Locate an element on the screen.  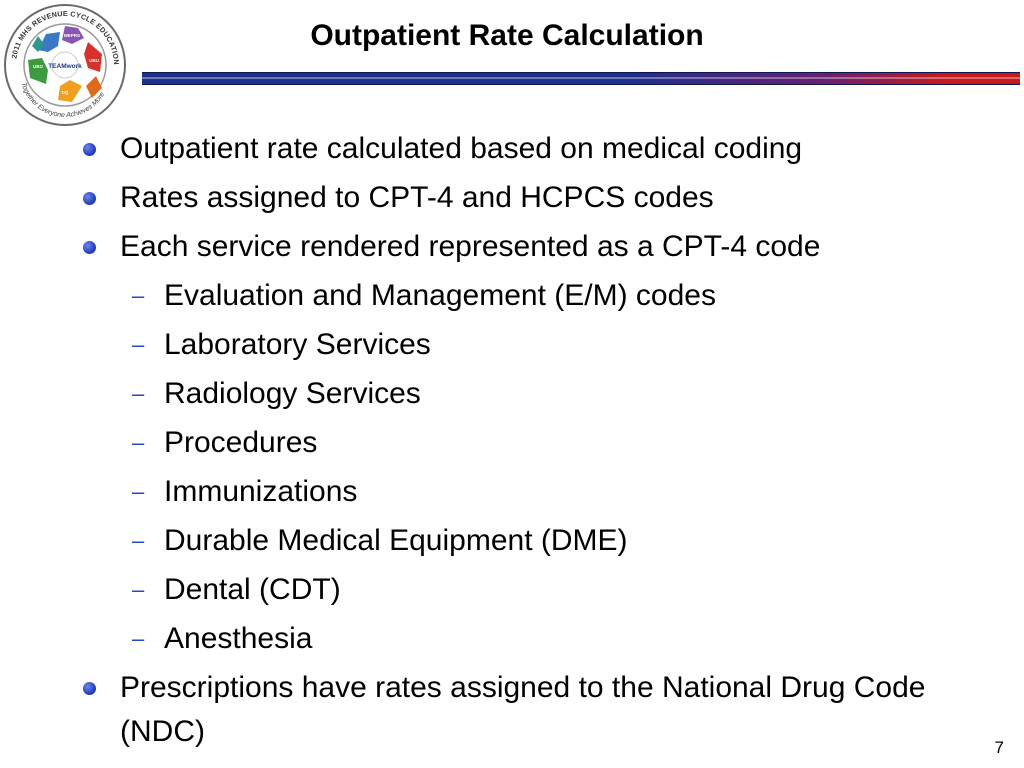
sub-bullet-text: Radiology Services is located at coordinates (292, 393).